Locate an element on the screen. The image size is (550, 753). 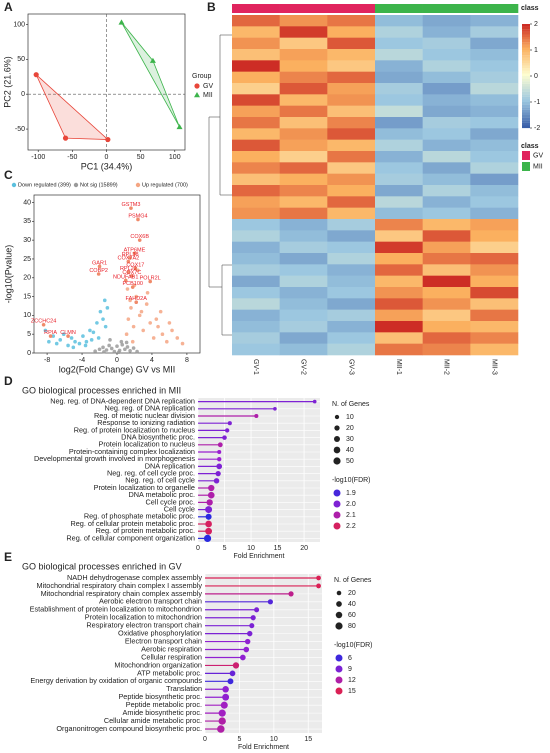
class-bar is located at coordinates (399, 8).